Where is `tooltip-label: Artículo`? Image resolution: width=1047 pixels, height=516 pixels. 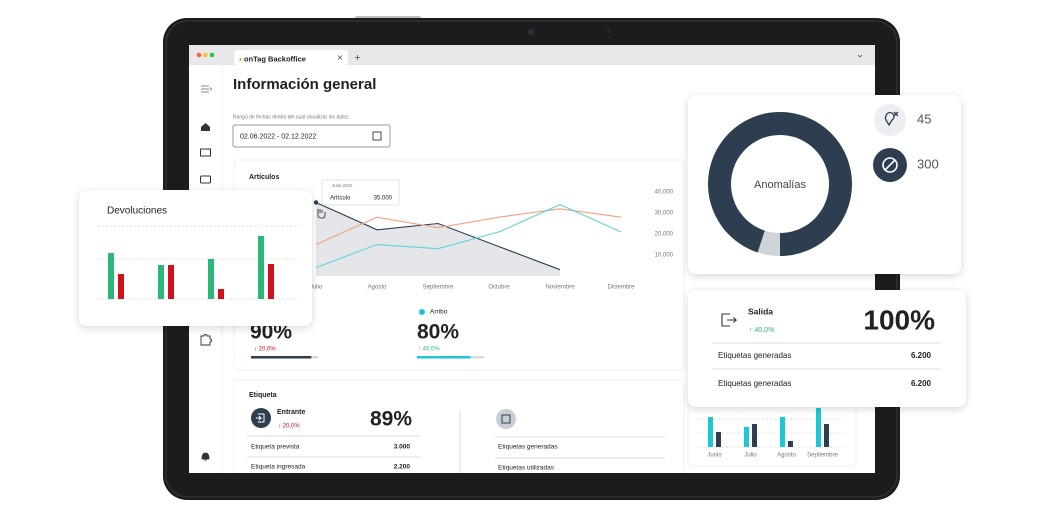 tooltip-label: Artículo is located at coordinates (340, 199).